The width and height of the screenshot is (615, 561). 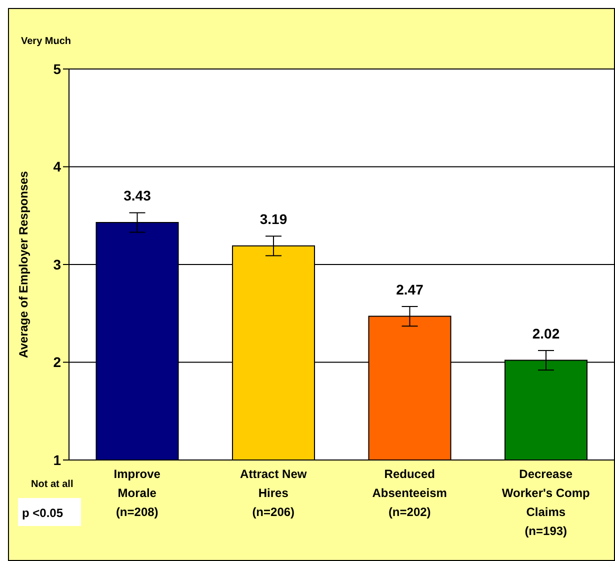 I want to click on y-tick-label: 2, so click(x=57, y=362).